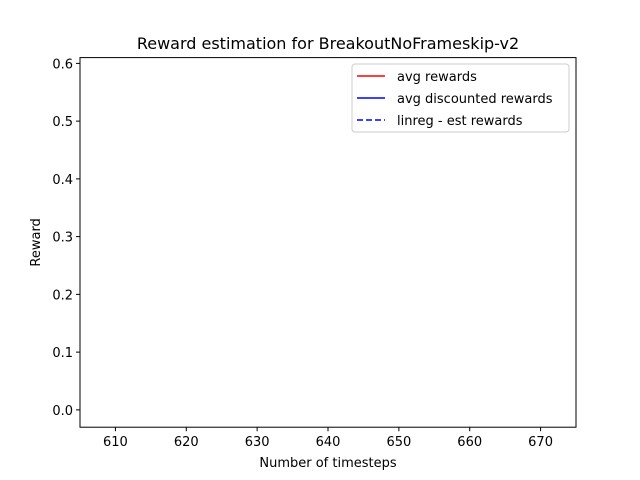 This screenshot has height=480, width=640. I want to click on x-tick-label: 660, so click(469, 442).